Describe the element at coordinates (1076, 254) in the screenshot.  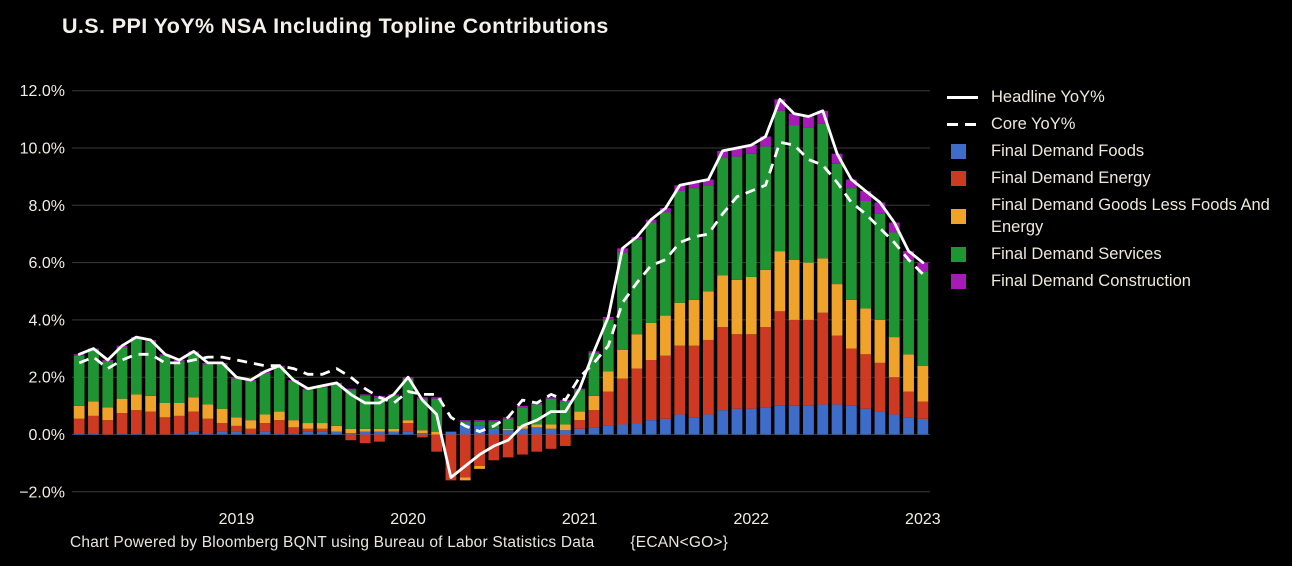
I see `legend-label: Final Demand Services` at that location.